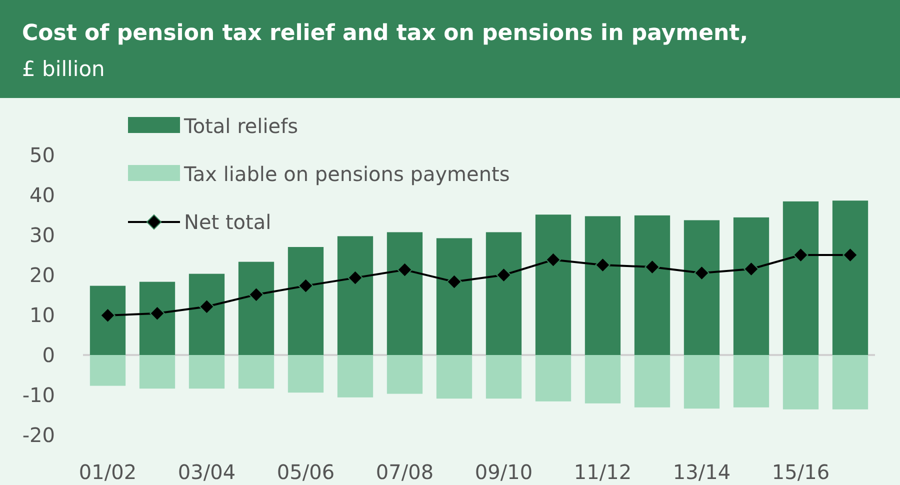  I want to click on chart-title: Cost of pension tax relief and tax on pensions in payment,, so click(385, 33).